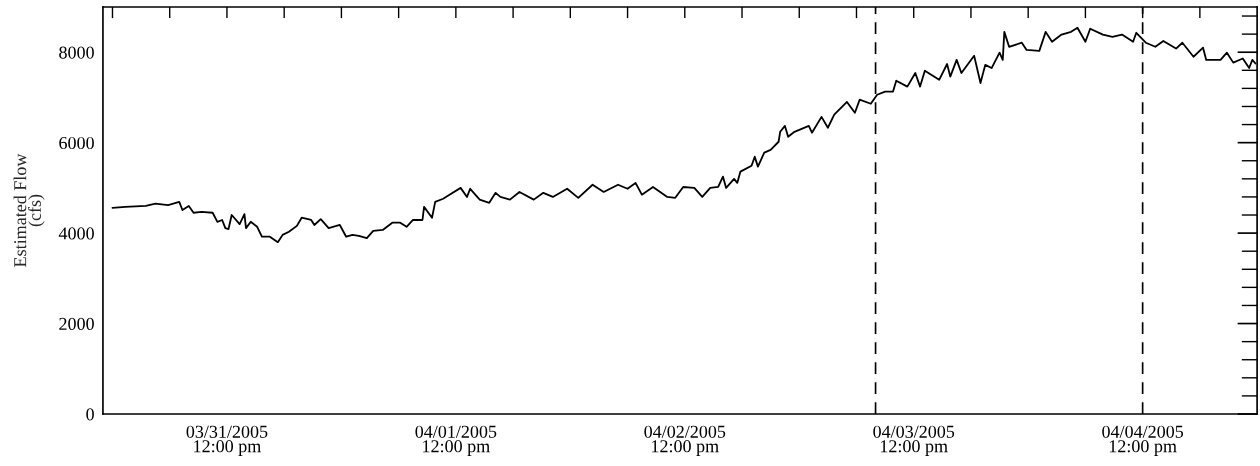  I want to click on x-tick-label: 04/03/2005 12:00 pm, so click(914, 440).